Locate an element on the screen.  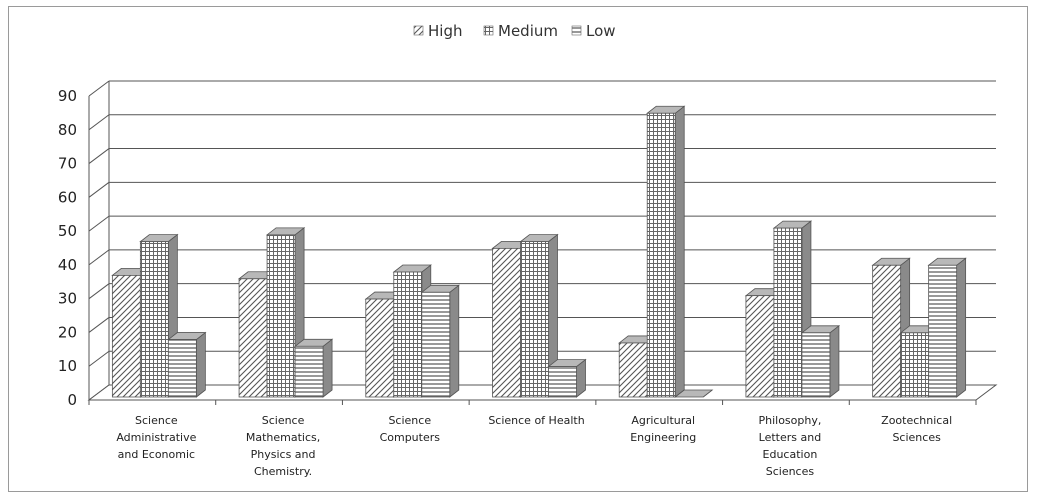
y-tick-label: 30 is located at coordinates (67, 299).